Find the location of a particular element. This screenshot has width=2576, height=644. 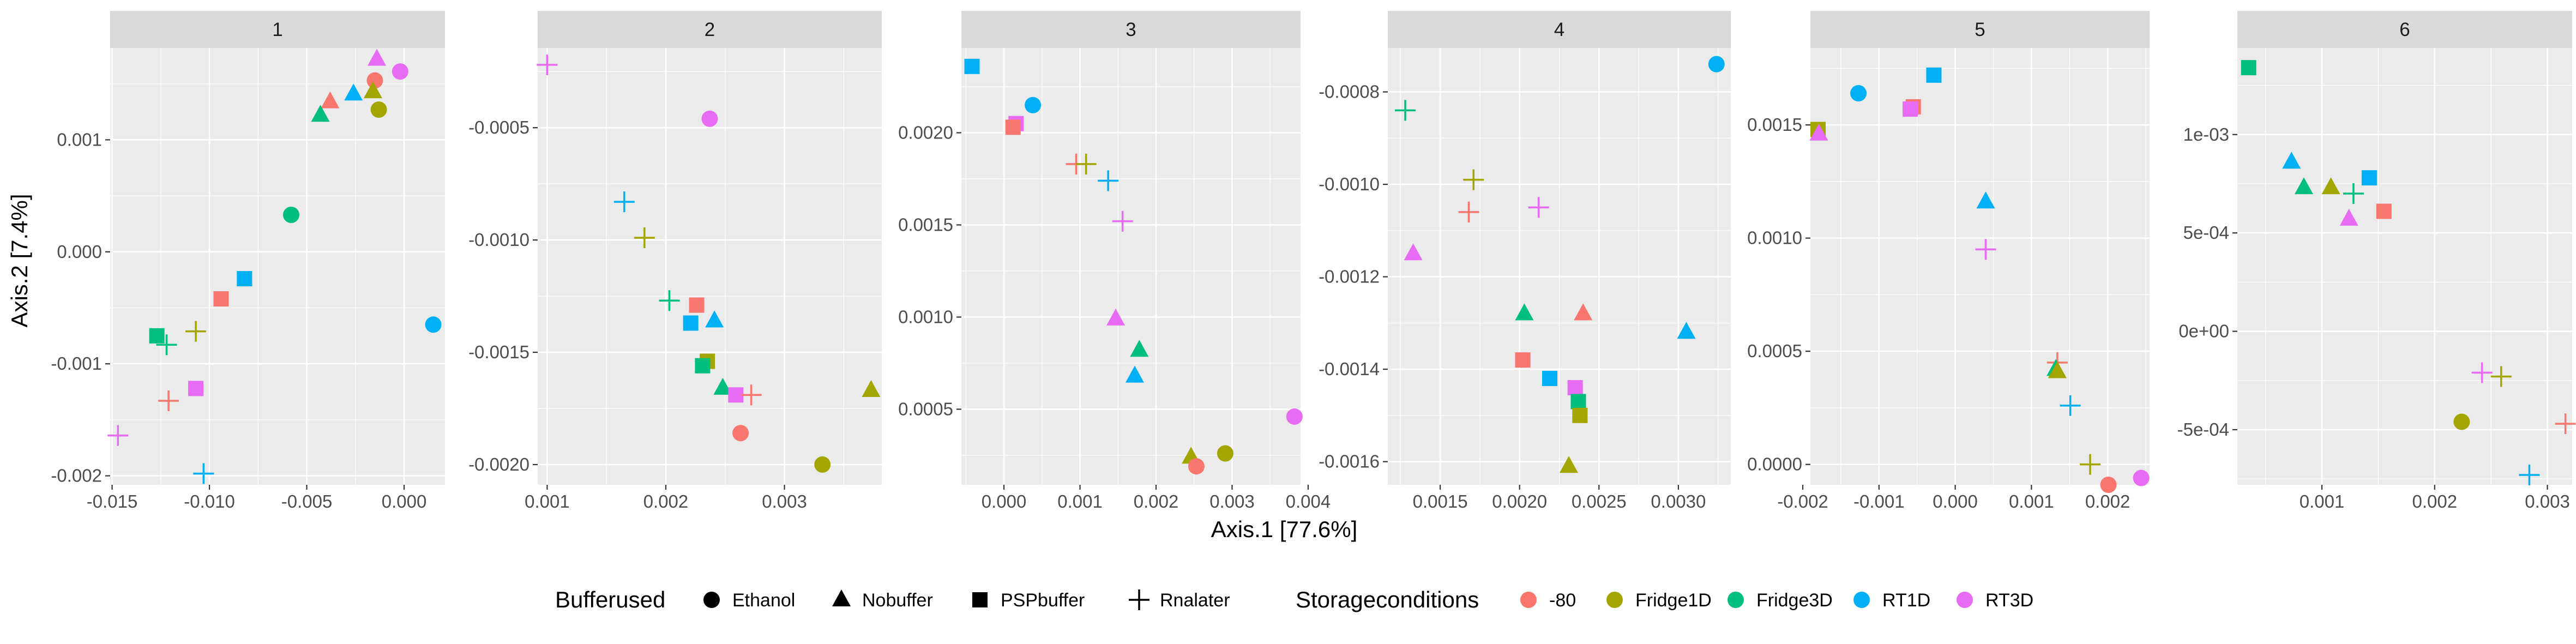

legend-key-rt3d is located at coordinates (1965, 600).